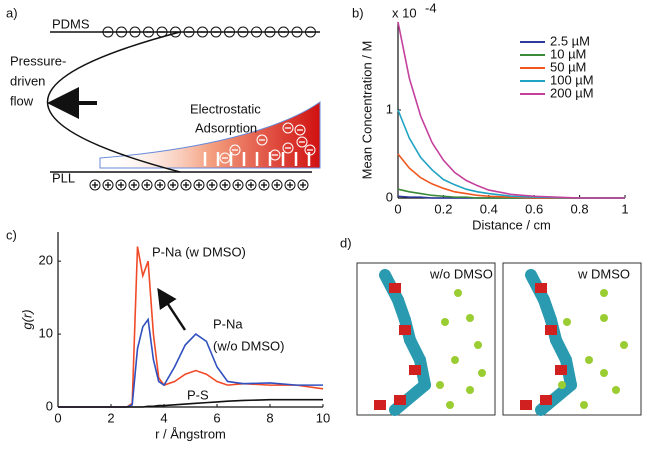 Image resolution: width=657 pixels, height=454 pixels. Describe the element at coordinates (226, 127) in the screenshot. I see `adsorption-label: Adsorption` at that location.